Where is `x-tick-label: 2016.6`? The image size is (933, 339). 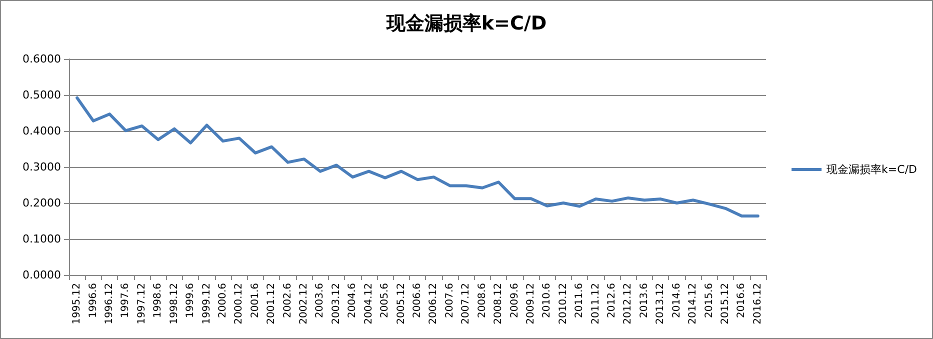 x-tick-label: 2016.6 is located at coordinates (742, 300).